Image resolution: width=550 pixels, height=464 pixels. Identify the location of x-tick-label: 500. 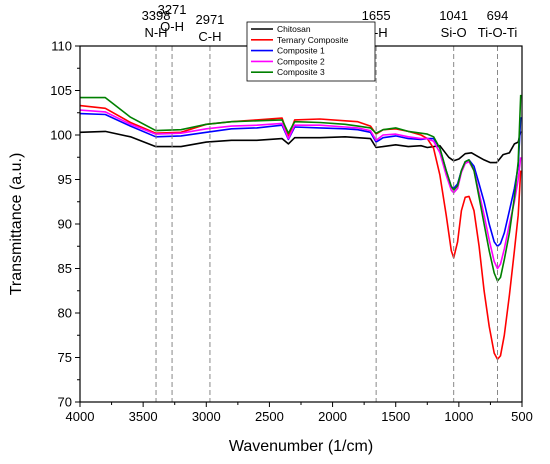
(522, 416).